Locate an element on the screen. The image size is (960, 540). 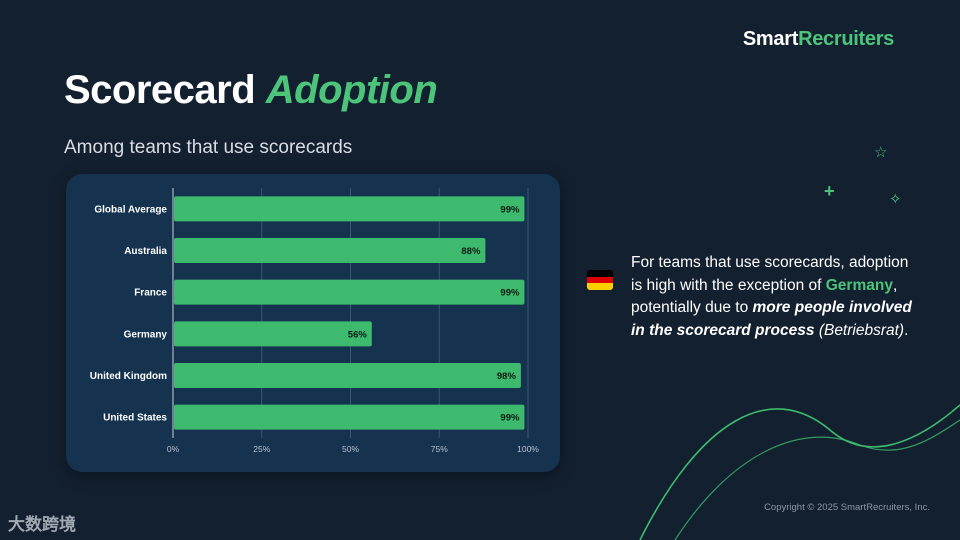
brand-logo-part1: Smart is located at coordinates (770, 39).